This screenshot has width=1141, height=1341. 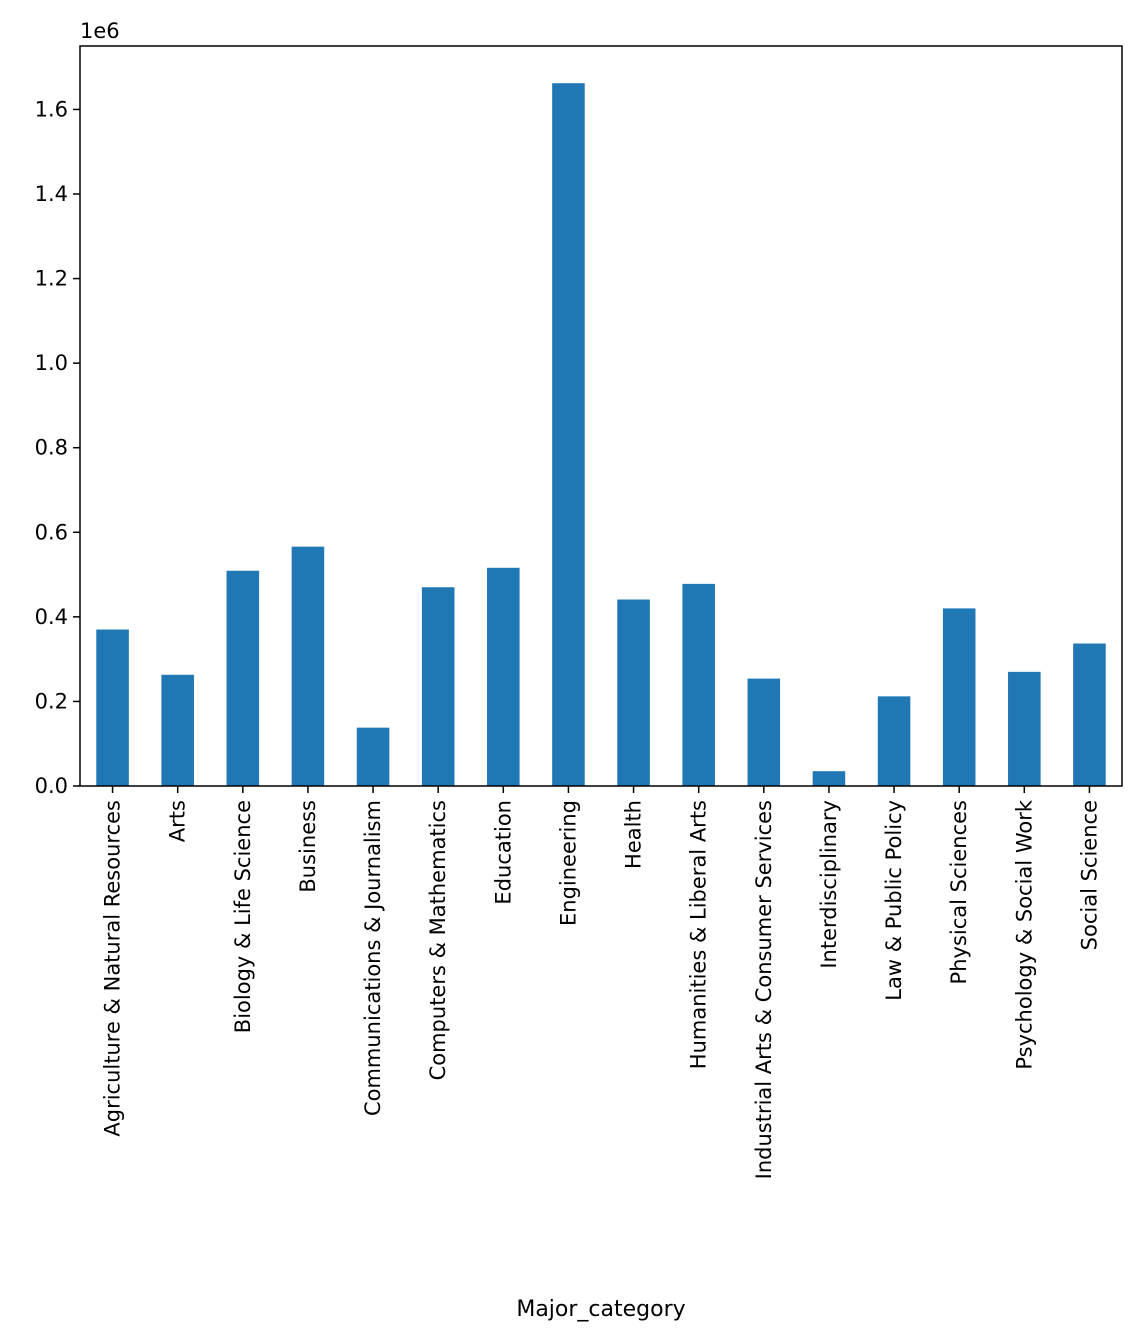 I want to click on x-tick-label-6: Education, so click(x=503, y=852).